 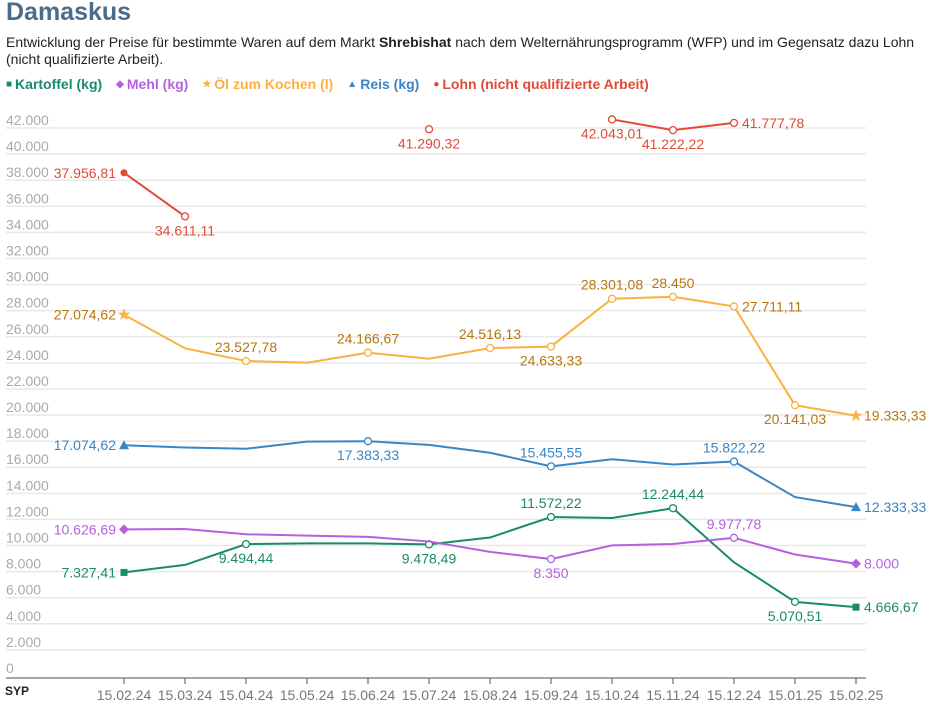 I want to click on data-label: 7.327,41, so click(x=89, y=572).